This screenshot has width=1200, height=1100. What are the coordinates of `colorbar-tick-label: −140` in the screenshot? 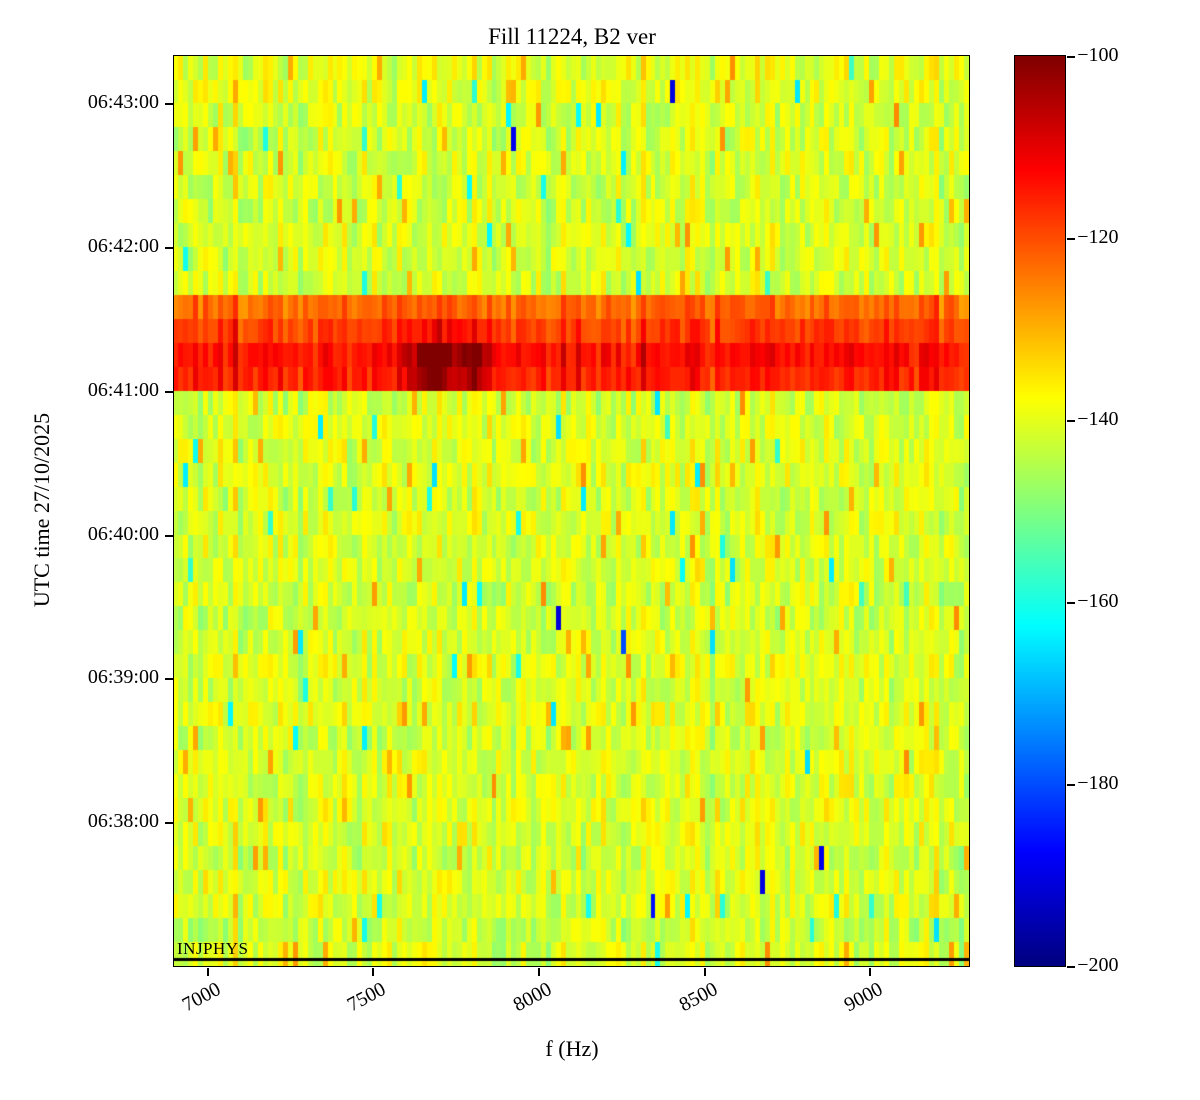 It's located at (1098, 418).